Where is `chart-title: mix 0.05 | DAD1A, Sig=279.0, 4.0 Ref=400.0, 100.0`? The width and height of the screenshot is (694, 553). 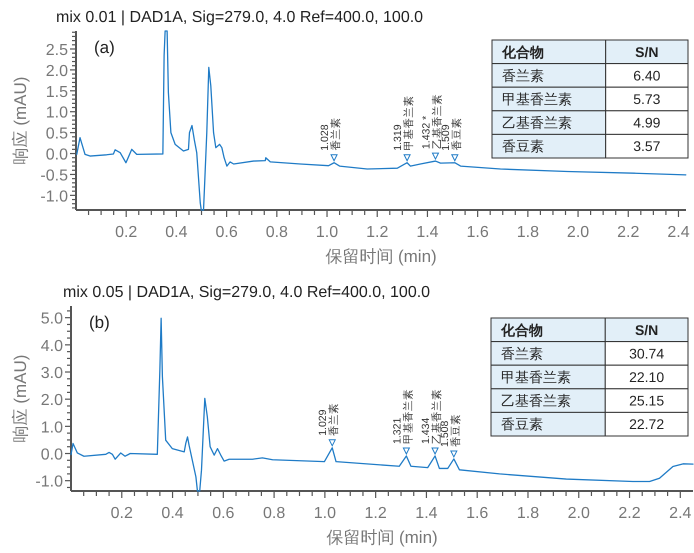 chart-title: mix 0.05 | DAD1A, Sig=279.0, 4.0 Ref=400.0, 100.0 is located at coordinates (246, 292).